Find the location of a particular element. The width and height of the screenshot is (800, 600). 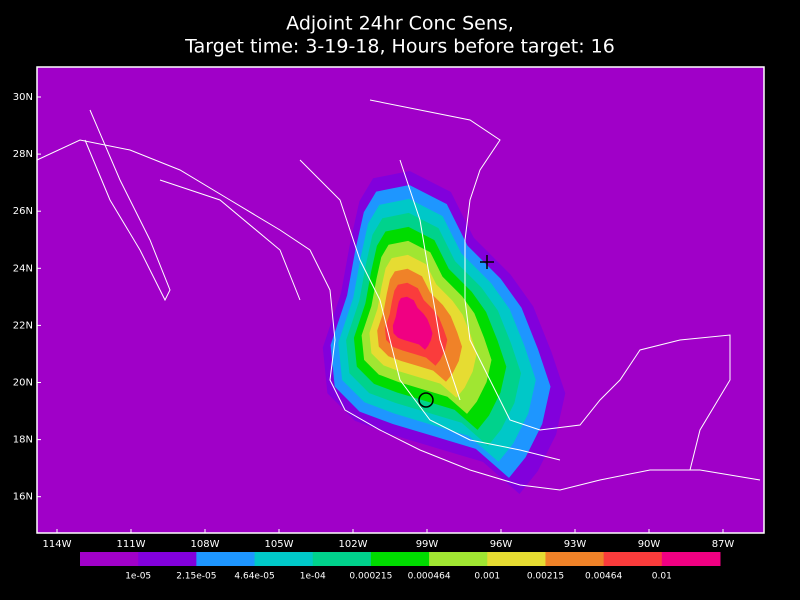

colorbar-label: 0.00464 is located at coordinates (603, 577).